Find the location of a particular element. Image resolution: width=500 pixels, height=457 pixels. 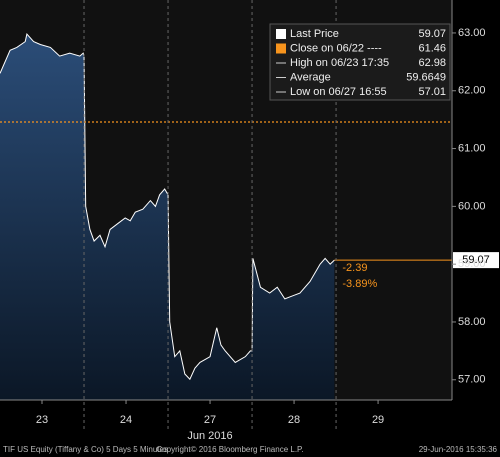

y-tick-label: 59.00 is located at coordinates (472, 264).